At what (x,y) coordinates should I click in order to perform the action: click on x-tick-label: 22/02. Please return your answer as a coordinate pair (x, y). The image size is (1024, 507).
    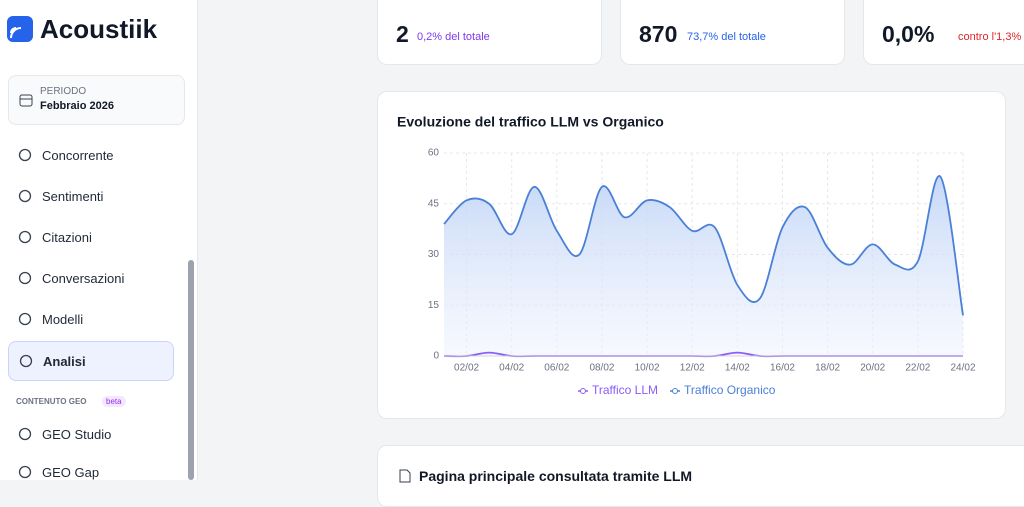
    Looking at the image, I should click on (917, 368).